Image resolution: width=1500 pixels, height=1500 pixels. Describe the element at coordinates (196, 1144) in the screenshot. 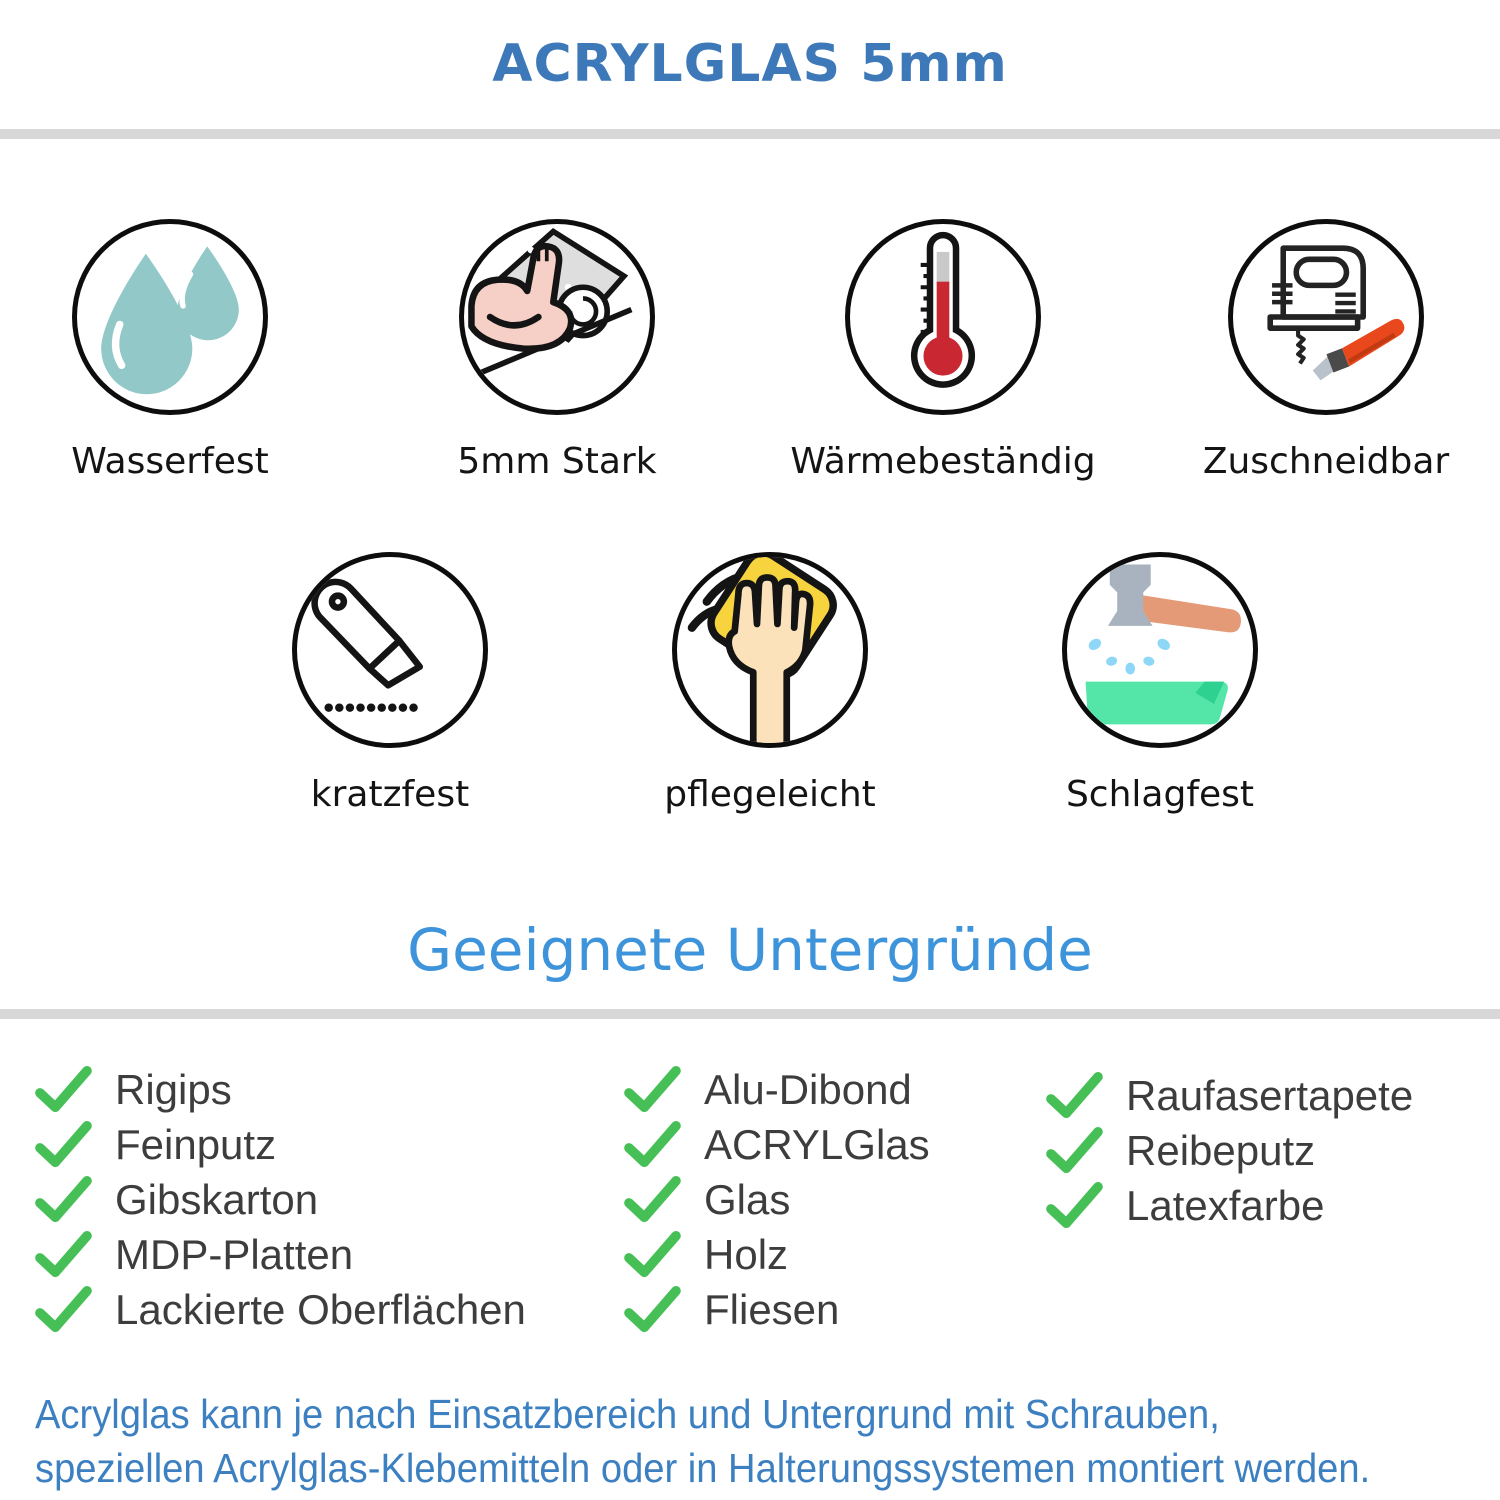

I see `list-item-label: Feinputz` at that location.